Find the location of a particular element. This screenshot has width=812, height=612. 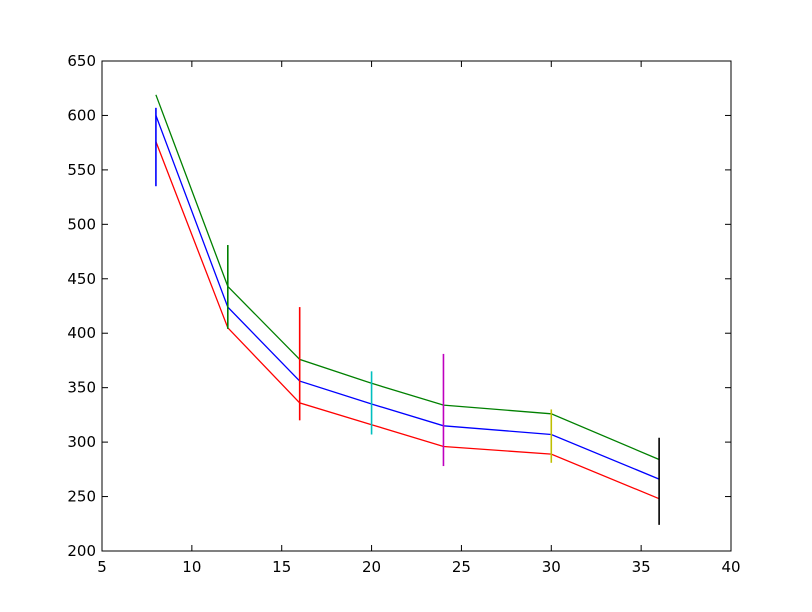

x-tick-label: 20 is located at coordinates (371, 567).